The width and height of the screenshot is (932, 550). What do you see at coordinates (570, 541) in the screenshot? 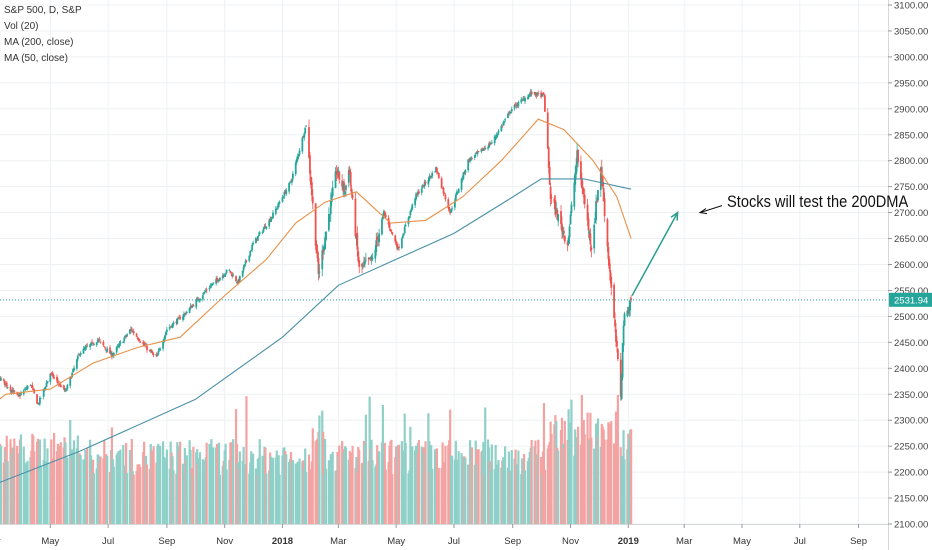
I see `x-tick-label: Nov` at bounding box center [570, 541].